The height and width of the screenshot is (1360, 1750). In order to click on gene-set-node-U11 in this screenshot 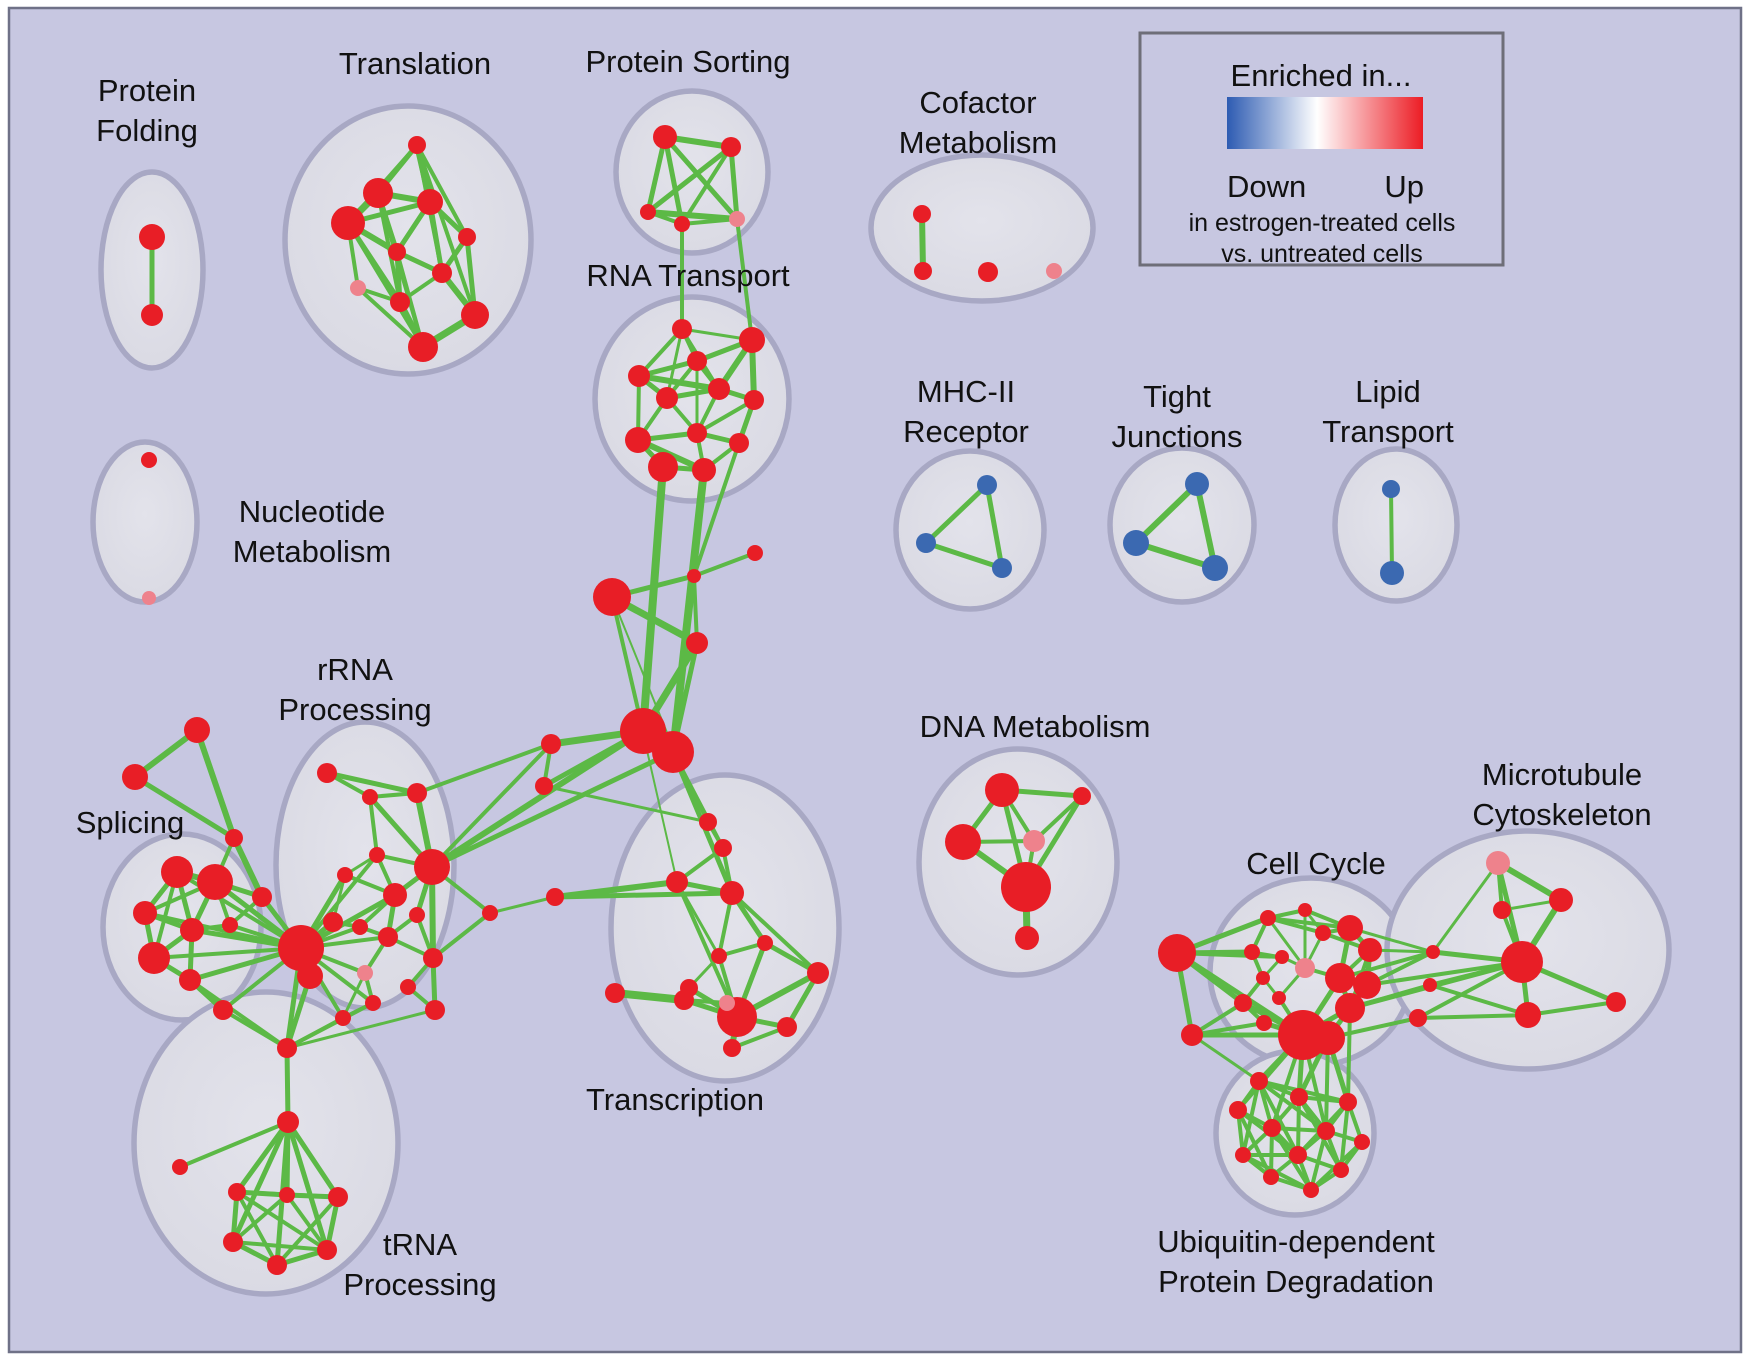, I will do `click(1271, 1177)`.